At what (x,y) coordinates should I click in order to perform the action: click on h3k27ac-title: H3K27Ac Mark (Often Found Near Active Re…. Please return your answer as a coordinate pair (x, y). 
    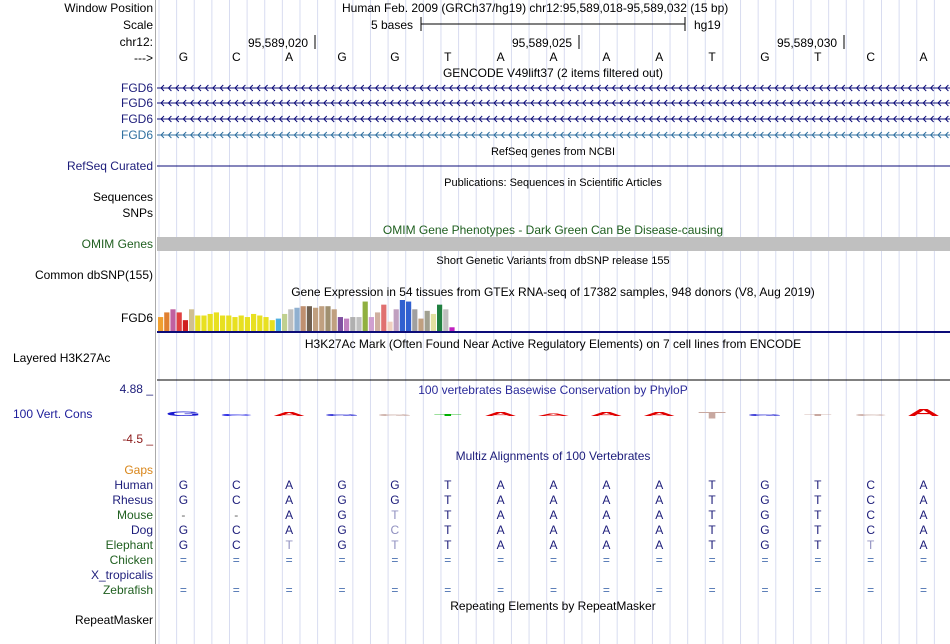
    Looking at the image, I should click on (553, 344).